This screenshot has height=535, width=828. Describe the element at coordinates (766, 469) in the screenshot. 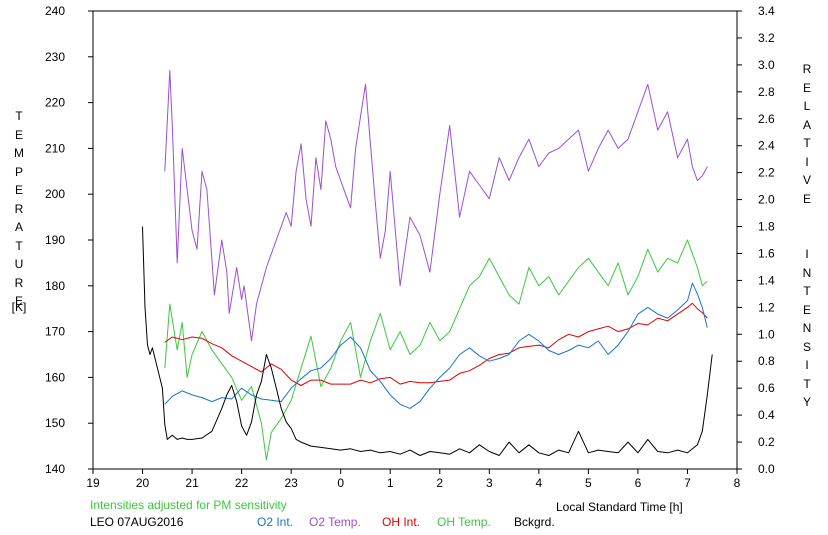

I see `y-right-tick-label: 0.0` at that location.